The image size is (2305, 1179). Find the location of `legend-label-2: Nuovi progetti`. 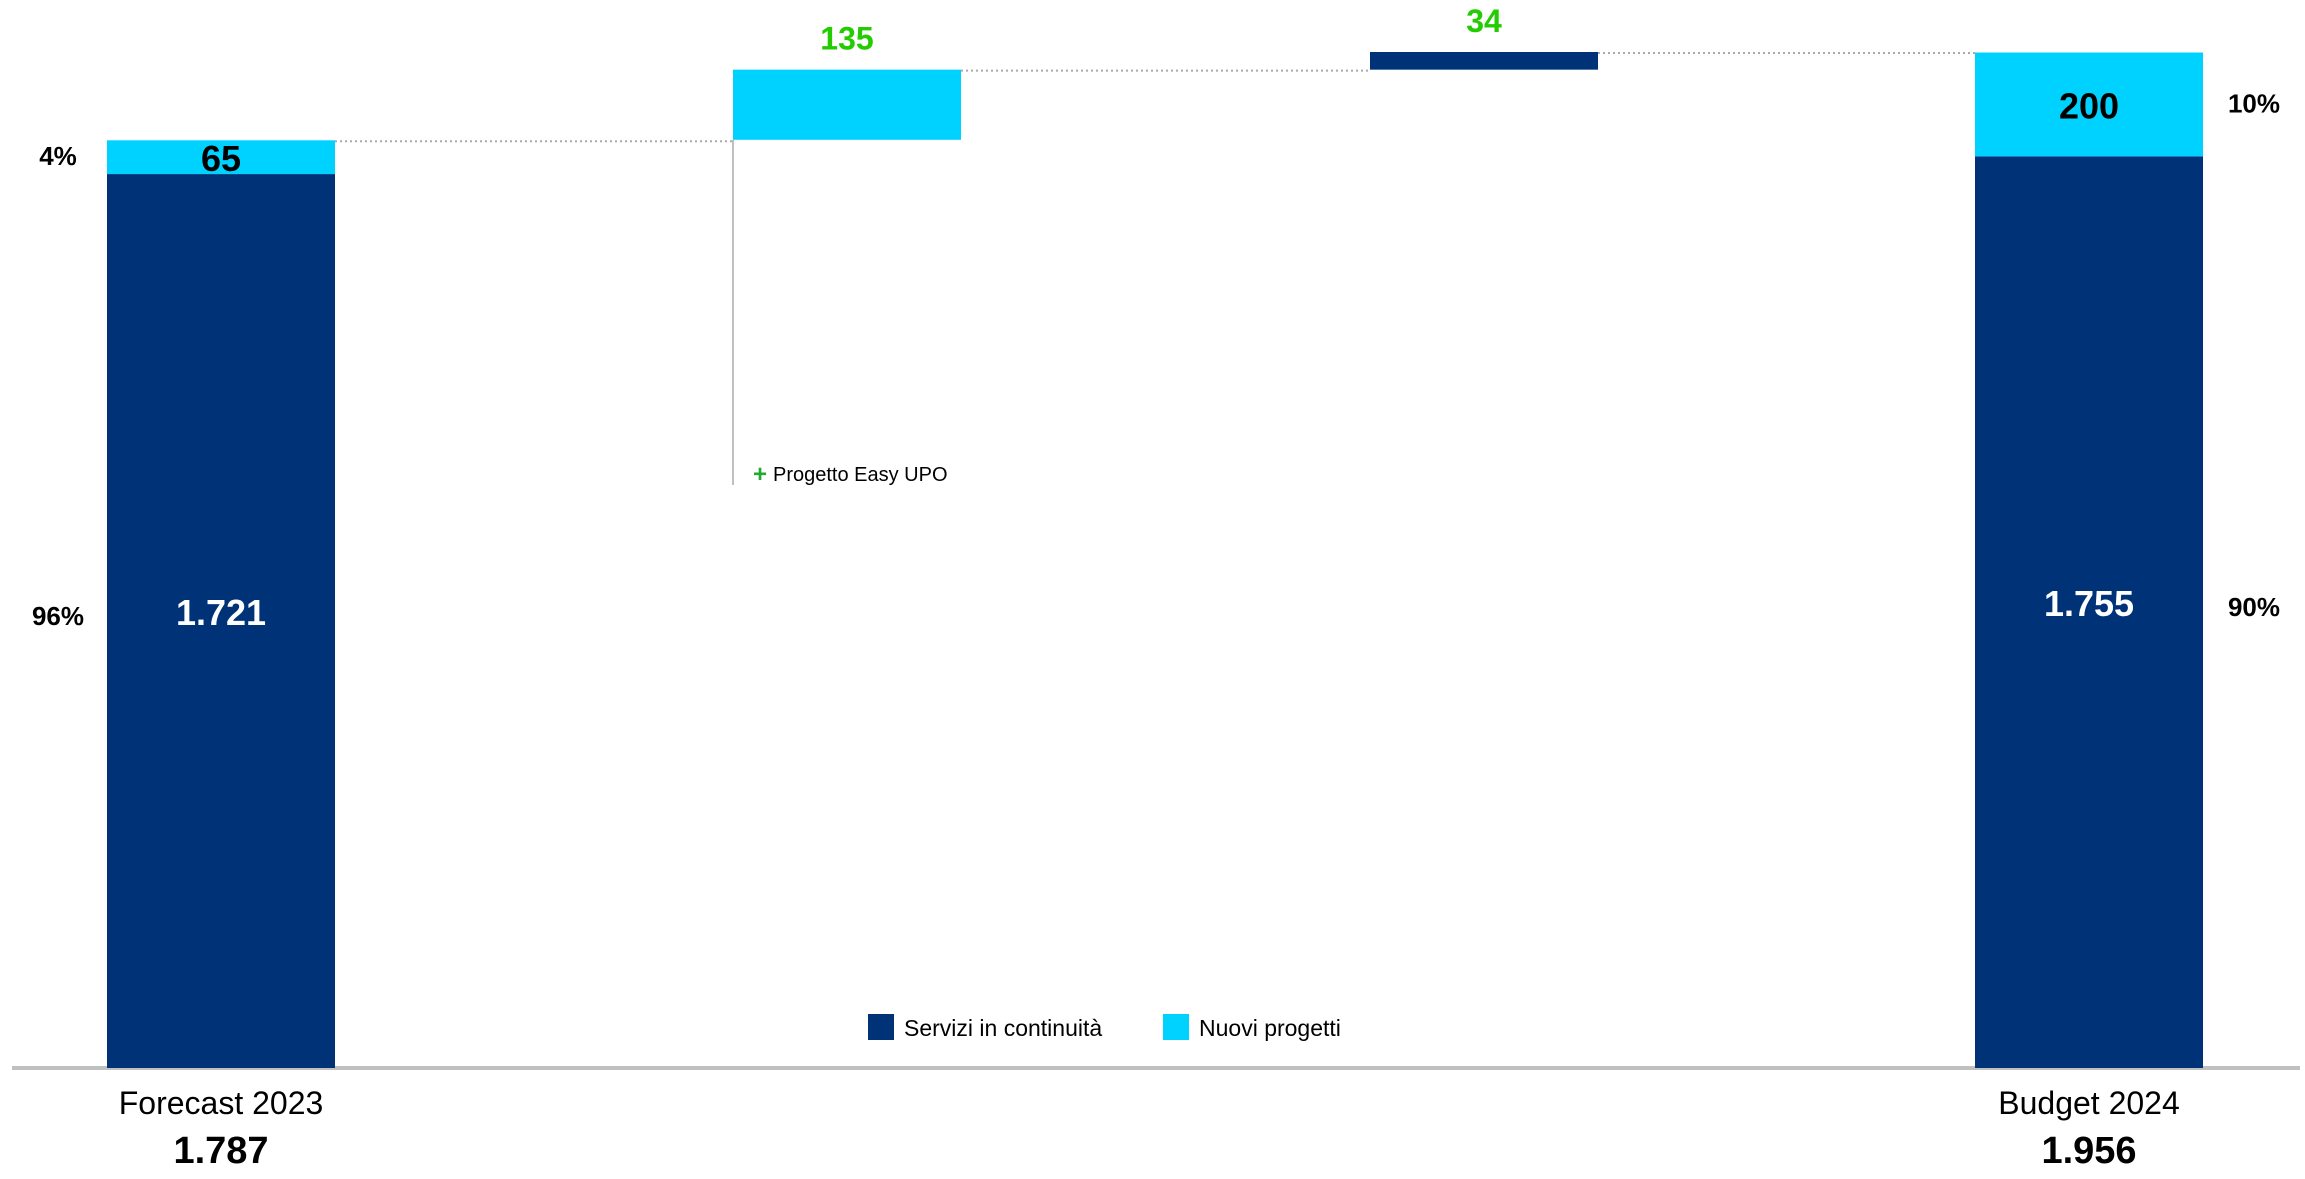

legend-label-2: Nuovi progetti is located at coordinates (1270, 1028).